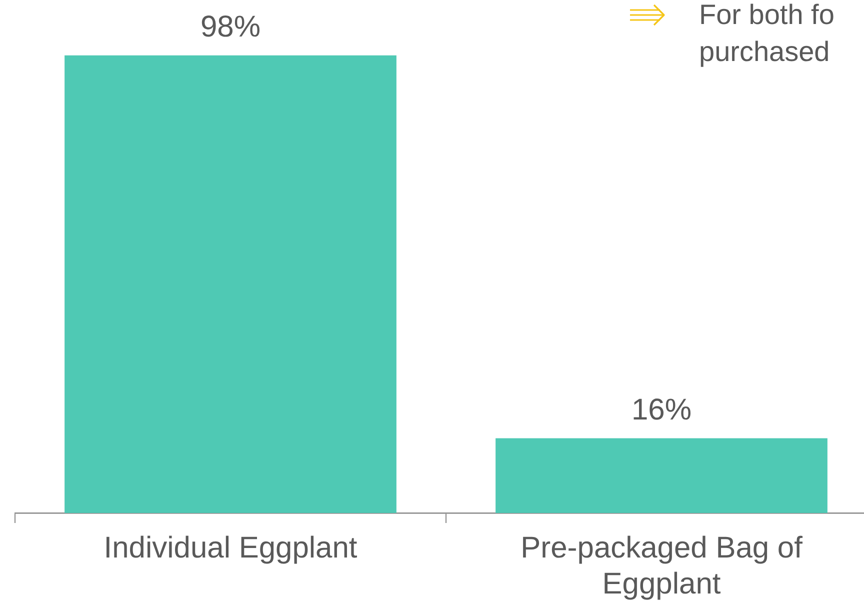 The height and width of the screenshot is (613, 864). What do you see at coordinates (661, 410) in the screenshot?
I see `data-label: 16%` at bounding box center [661, 410].